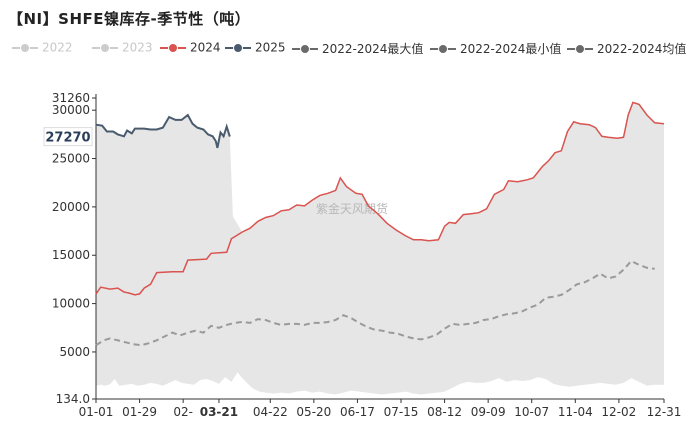  What do you see at coordinates (642, 49) in the screenshot?
I see `legend-label: 2022-2024均值` at bounding box center [642, 49].